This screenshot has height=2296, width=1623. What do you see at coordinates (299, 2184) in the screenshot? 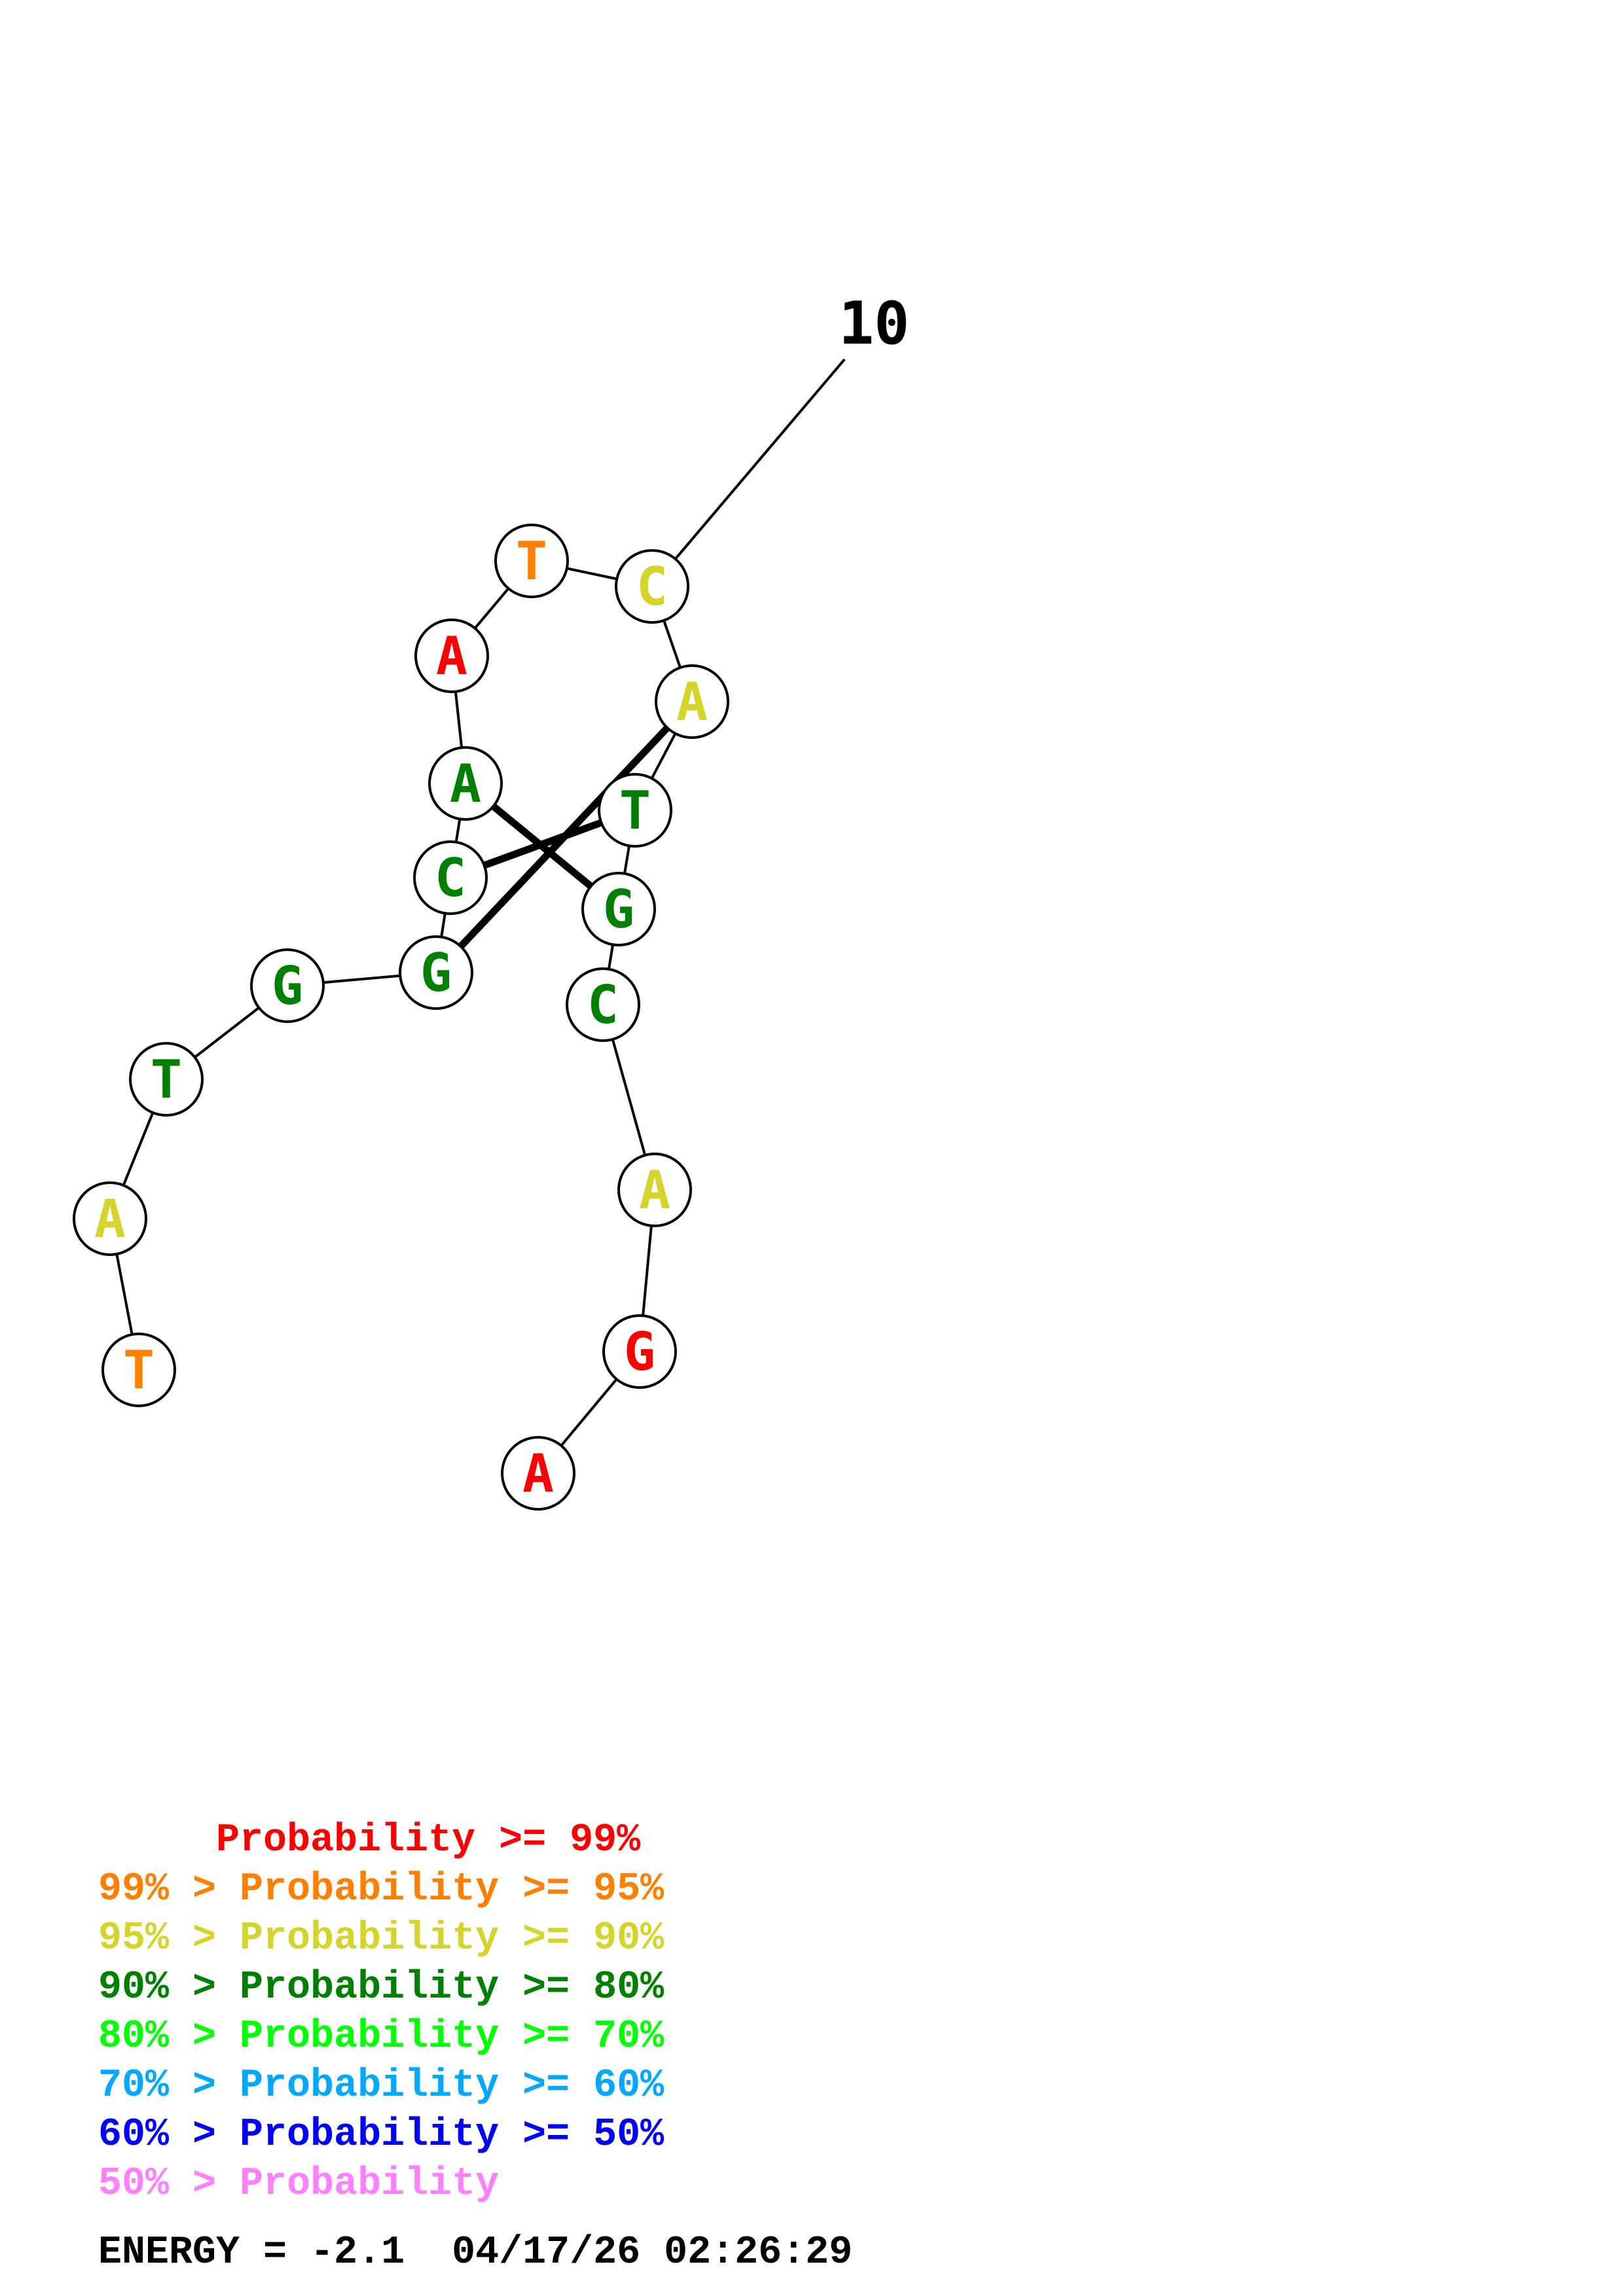
I see `legend-entry: 50% > Probability` at bounding box center [299, 2184].